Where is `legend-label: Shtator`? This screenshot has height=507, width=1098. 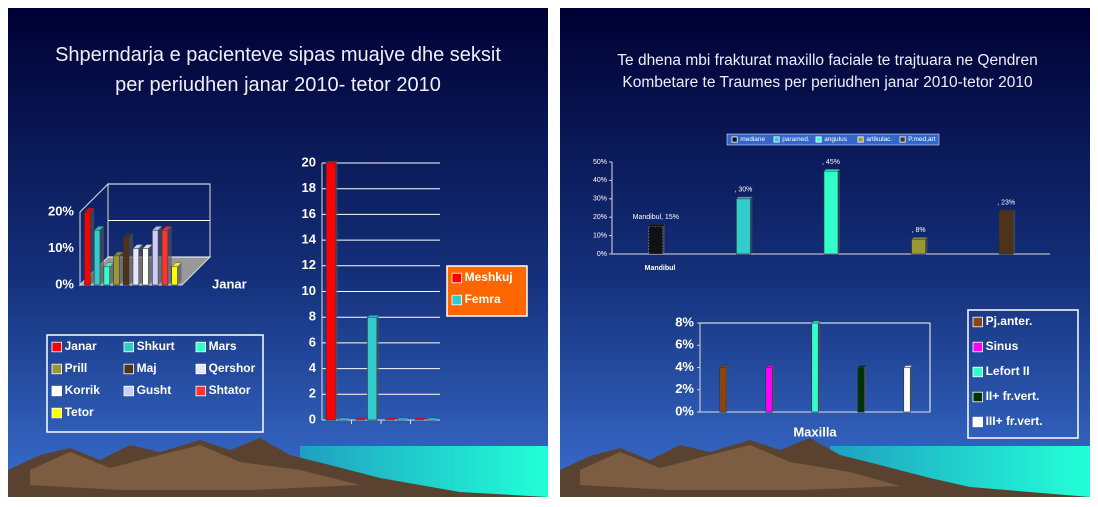 legend-label: Shtator is located at coordinates (230, 390).